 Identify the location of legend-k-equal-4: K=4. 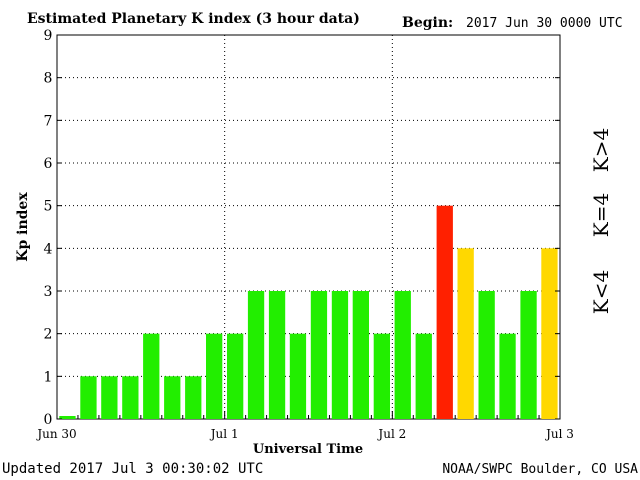
(601, 215).